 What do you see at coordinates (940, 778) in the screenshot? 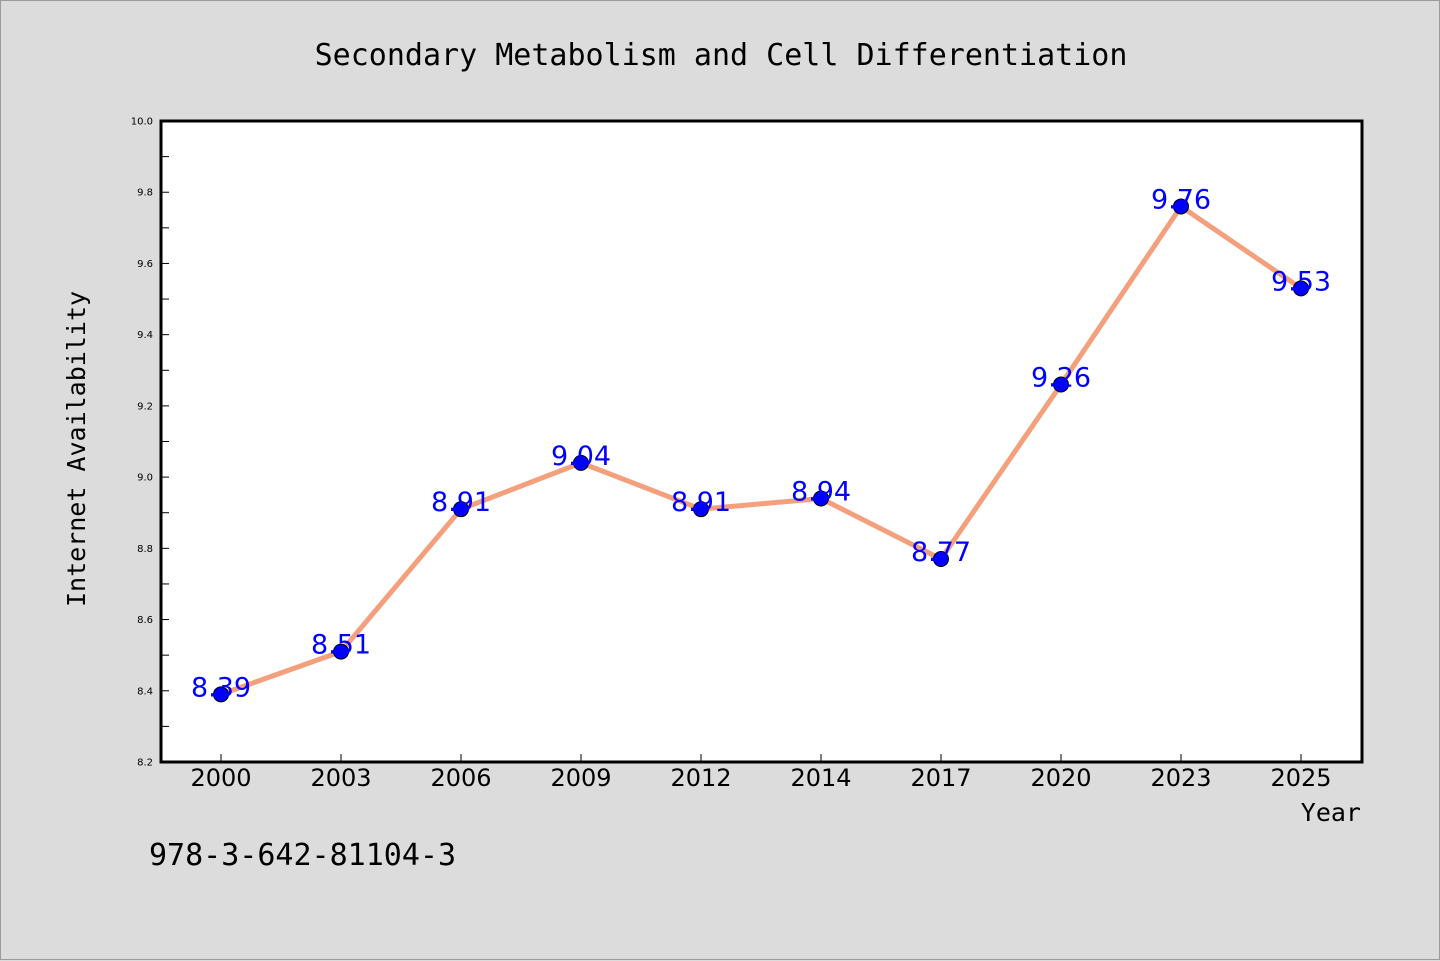
I see `x-tick-label: 2017` at bounding box center [940, 778].